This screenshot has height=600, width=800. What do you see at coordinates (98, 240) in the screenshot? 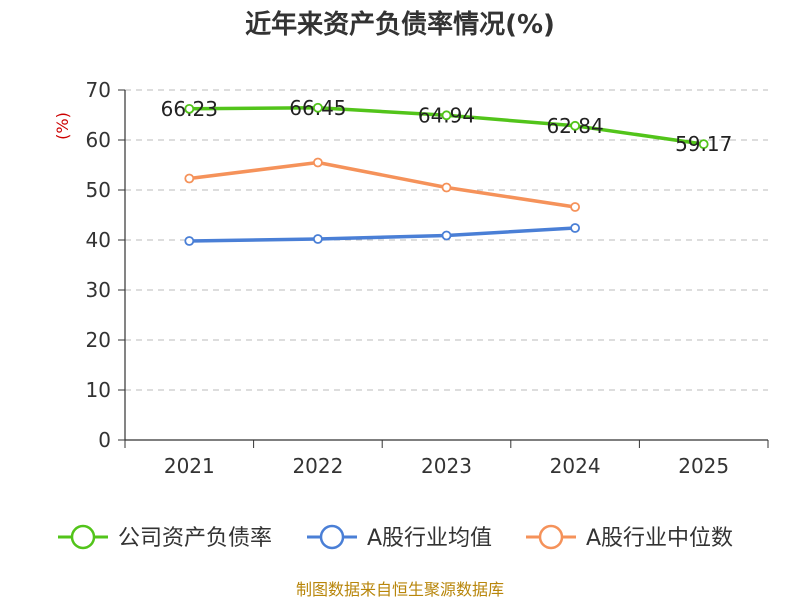
I see `y-tick-label-40: 40` at bounding box center [98, 240].